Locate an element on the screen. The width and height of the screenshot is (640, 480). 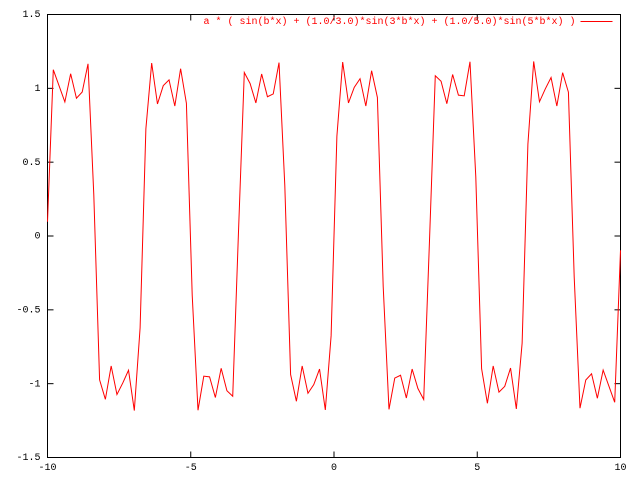
y-tick-label: 1.5 is located at coordinates (31, 15).